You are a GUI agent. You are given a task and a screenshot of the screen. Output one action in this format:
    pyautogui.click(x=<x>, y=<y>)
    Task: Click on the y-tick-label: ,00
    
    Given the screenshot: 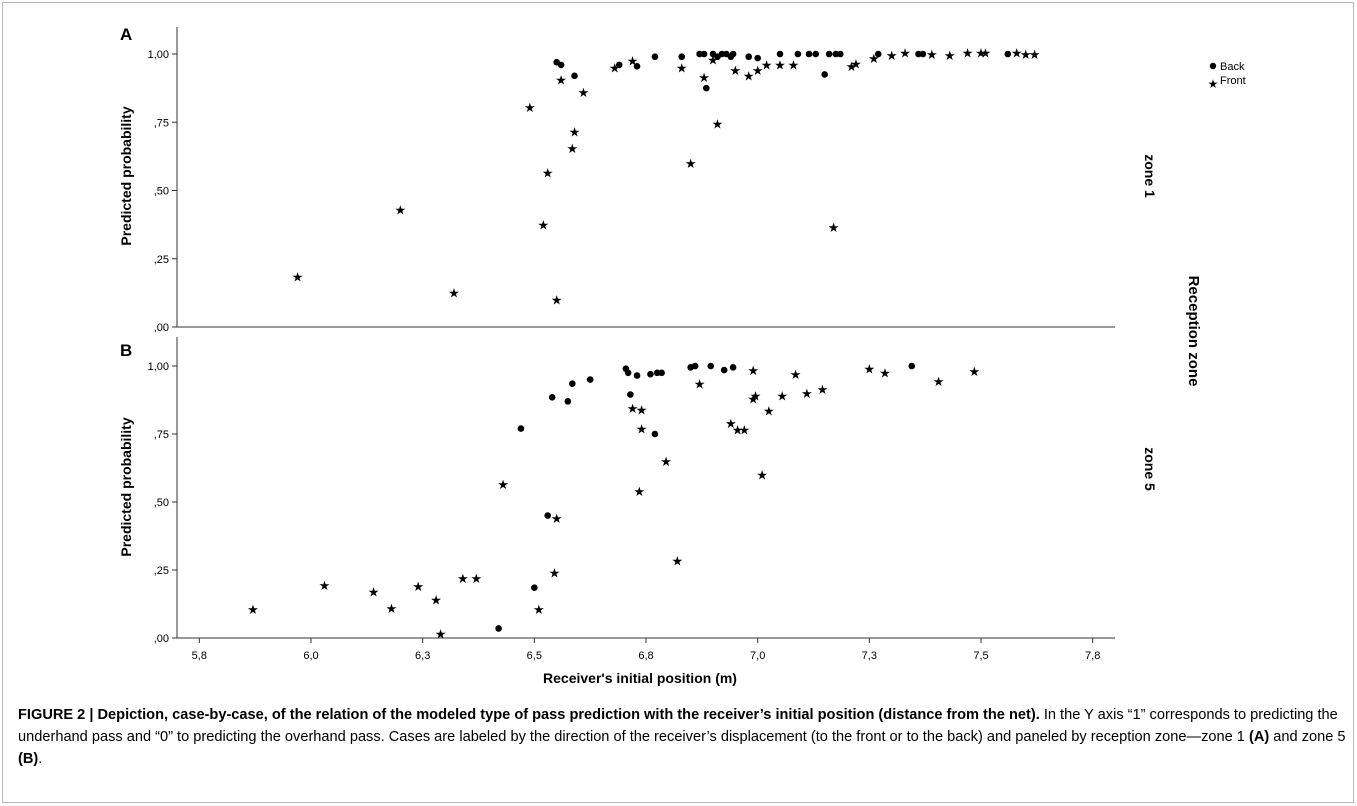 What is the action you would take?
    pyautogui.click(x=161, y=639)
    